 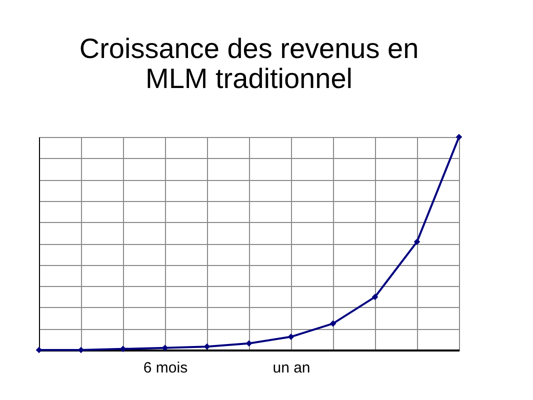 I want to click on text: Croissance des revenus en, so click(x=249, y=48).